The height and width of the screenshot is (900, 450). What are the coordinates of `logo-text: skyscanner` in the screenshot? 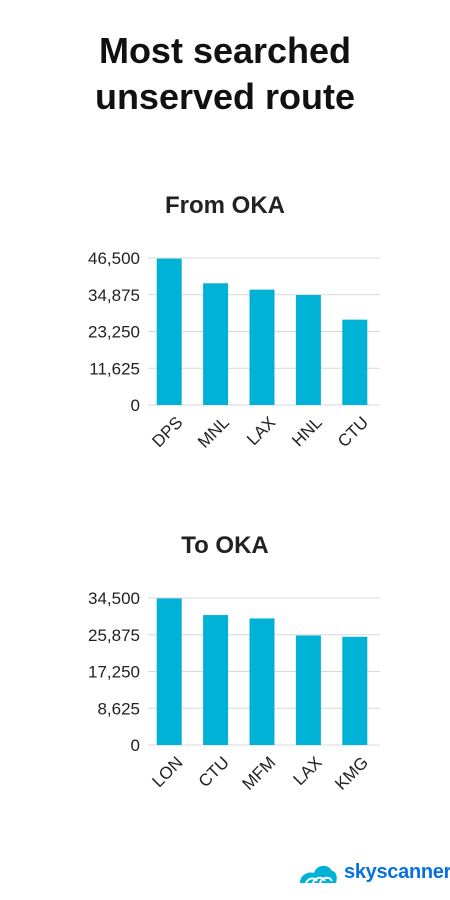 It's located at (397, 871).